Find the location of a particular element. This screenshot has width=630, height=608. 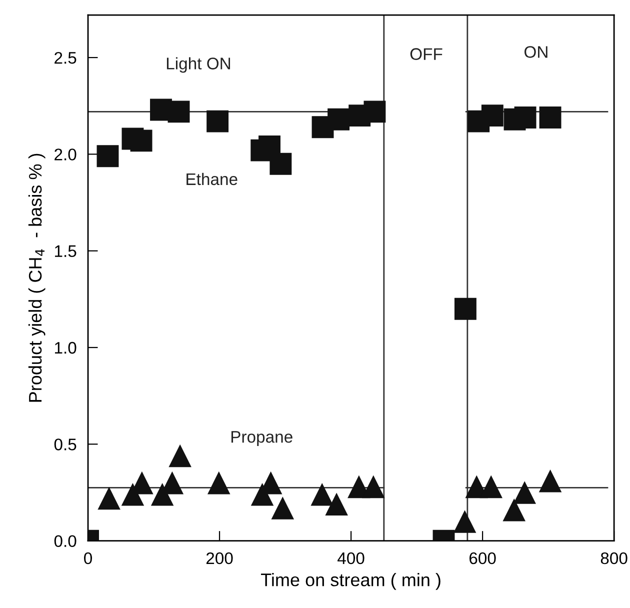

annotation: Ethane is located at coordinates (212, 179).